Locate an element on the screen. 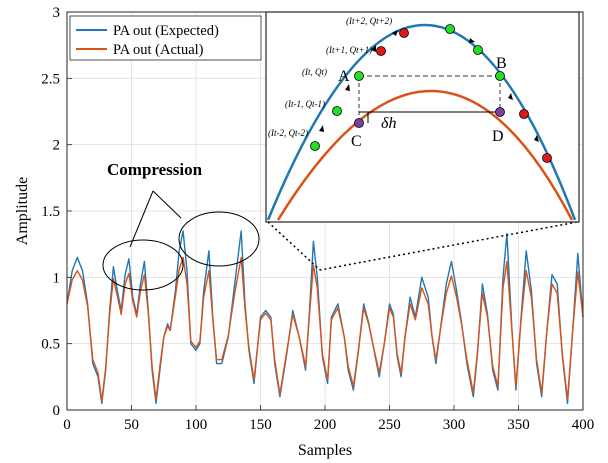  y-tick-label: 1.5 is located at coordinates (50, 212).